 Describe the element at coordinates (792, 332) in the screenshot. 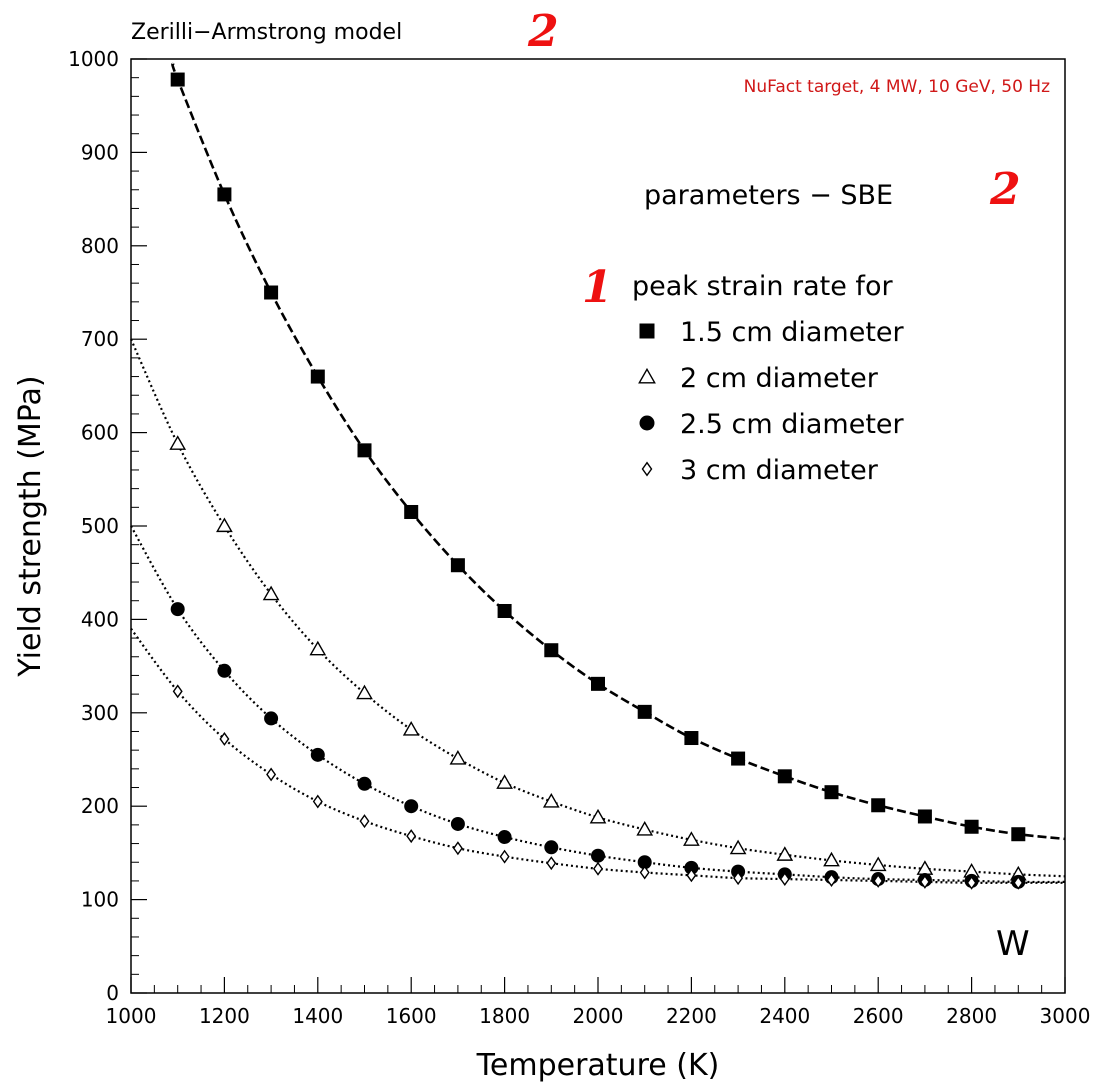

I see `legend-entry-label: 1.5 cm diameter` at that location.